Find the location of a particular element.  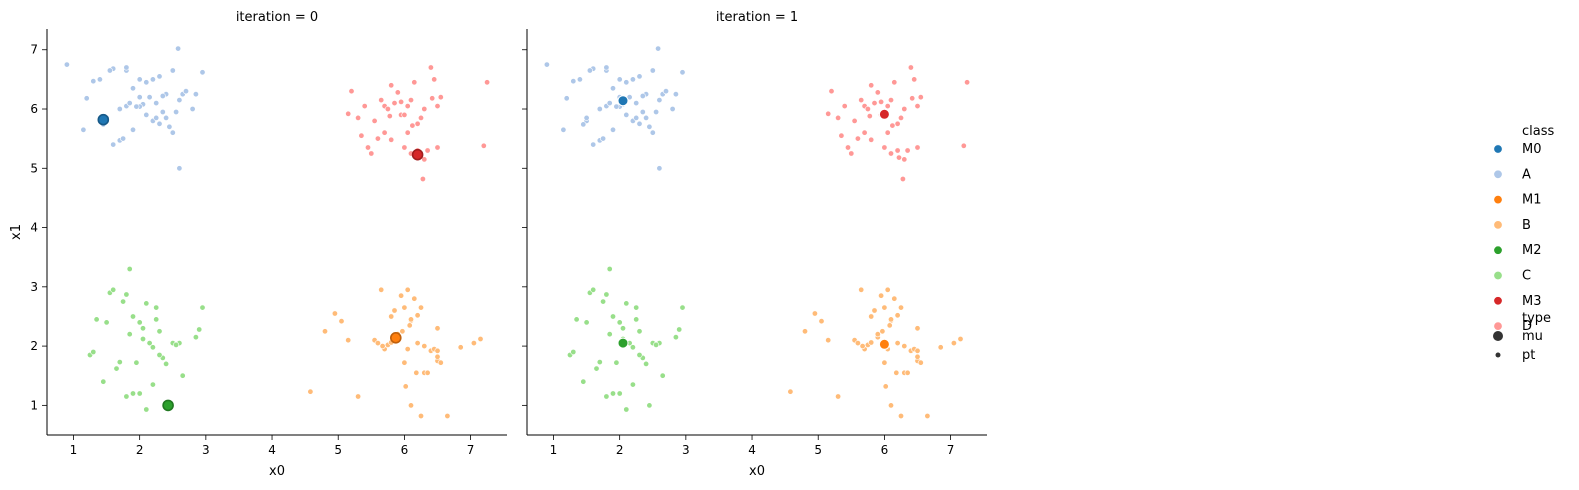

legend-marker-m3 is located at coordinates (1498, 301).